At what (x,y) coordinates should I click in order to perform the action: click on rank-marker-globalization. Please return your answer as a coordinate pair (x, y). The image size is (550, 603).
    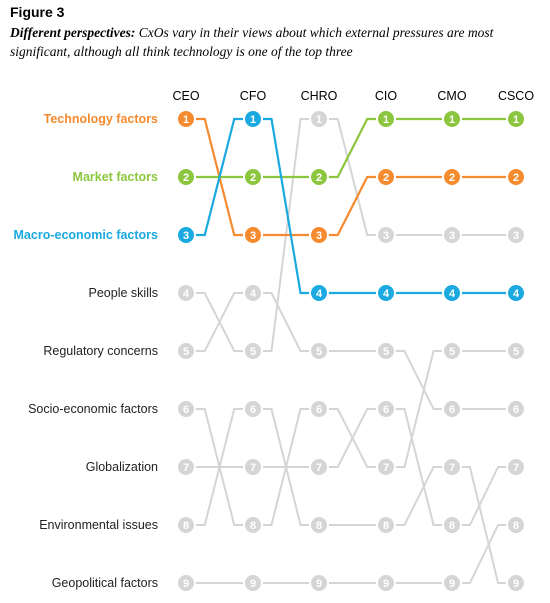
    Looking at the image, I should click on (386, 409).